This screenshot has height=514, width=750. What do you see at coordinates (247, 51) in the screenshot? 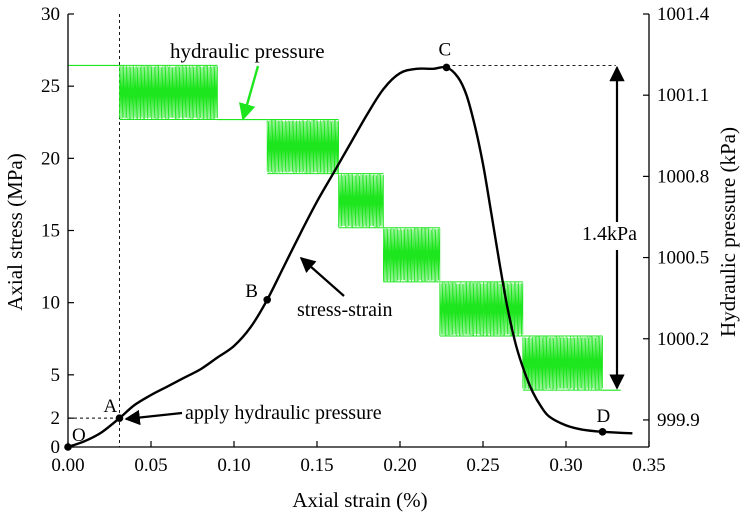
I see `hydraulic-pressure-label: hydraulic pressure` at bounding box center [247, 51].